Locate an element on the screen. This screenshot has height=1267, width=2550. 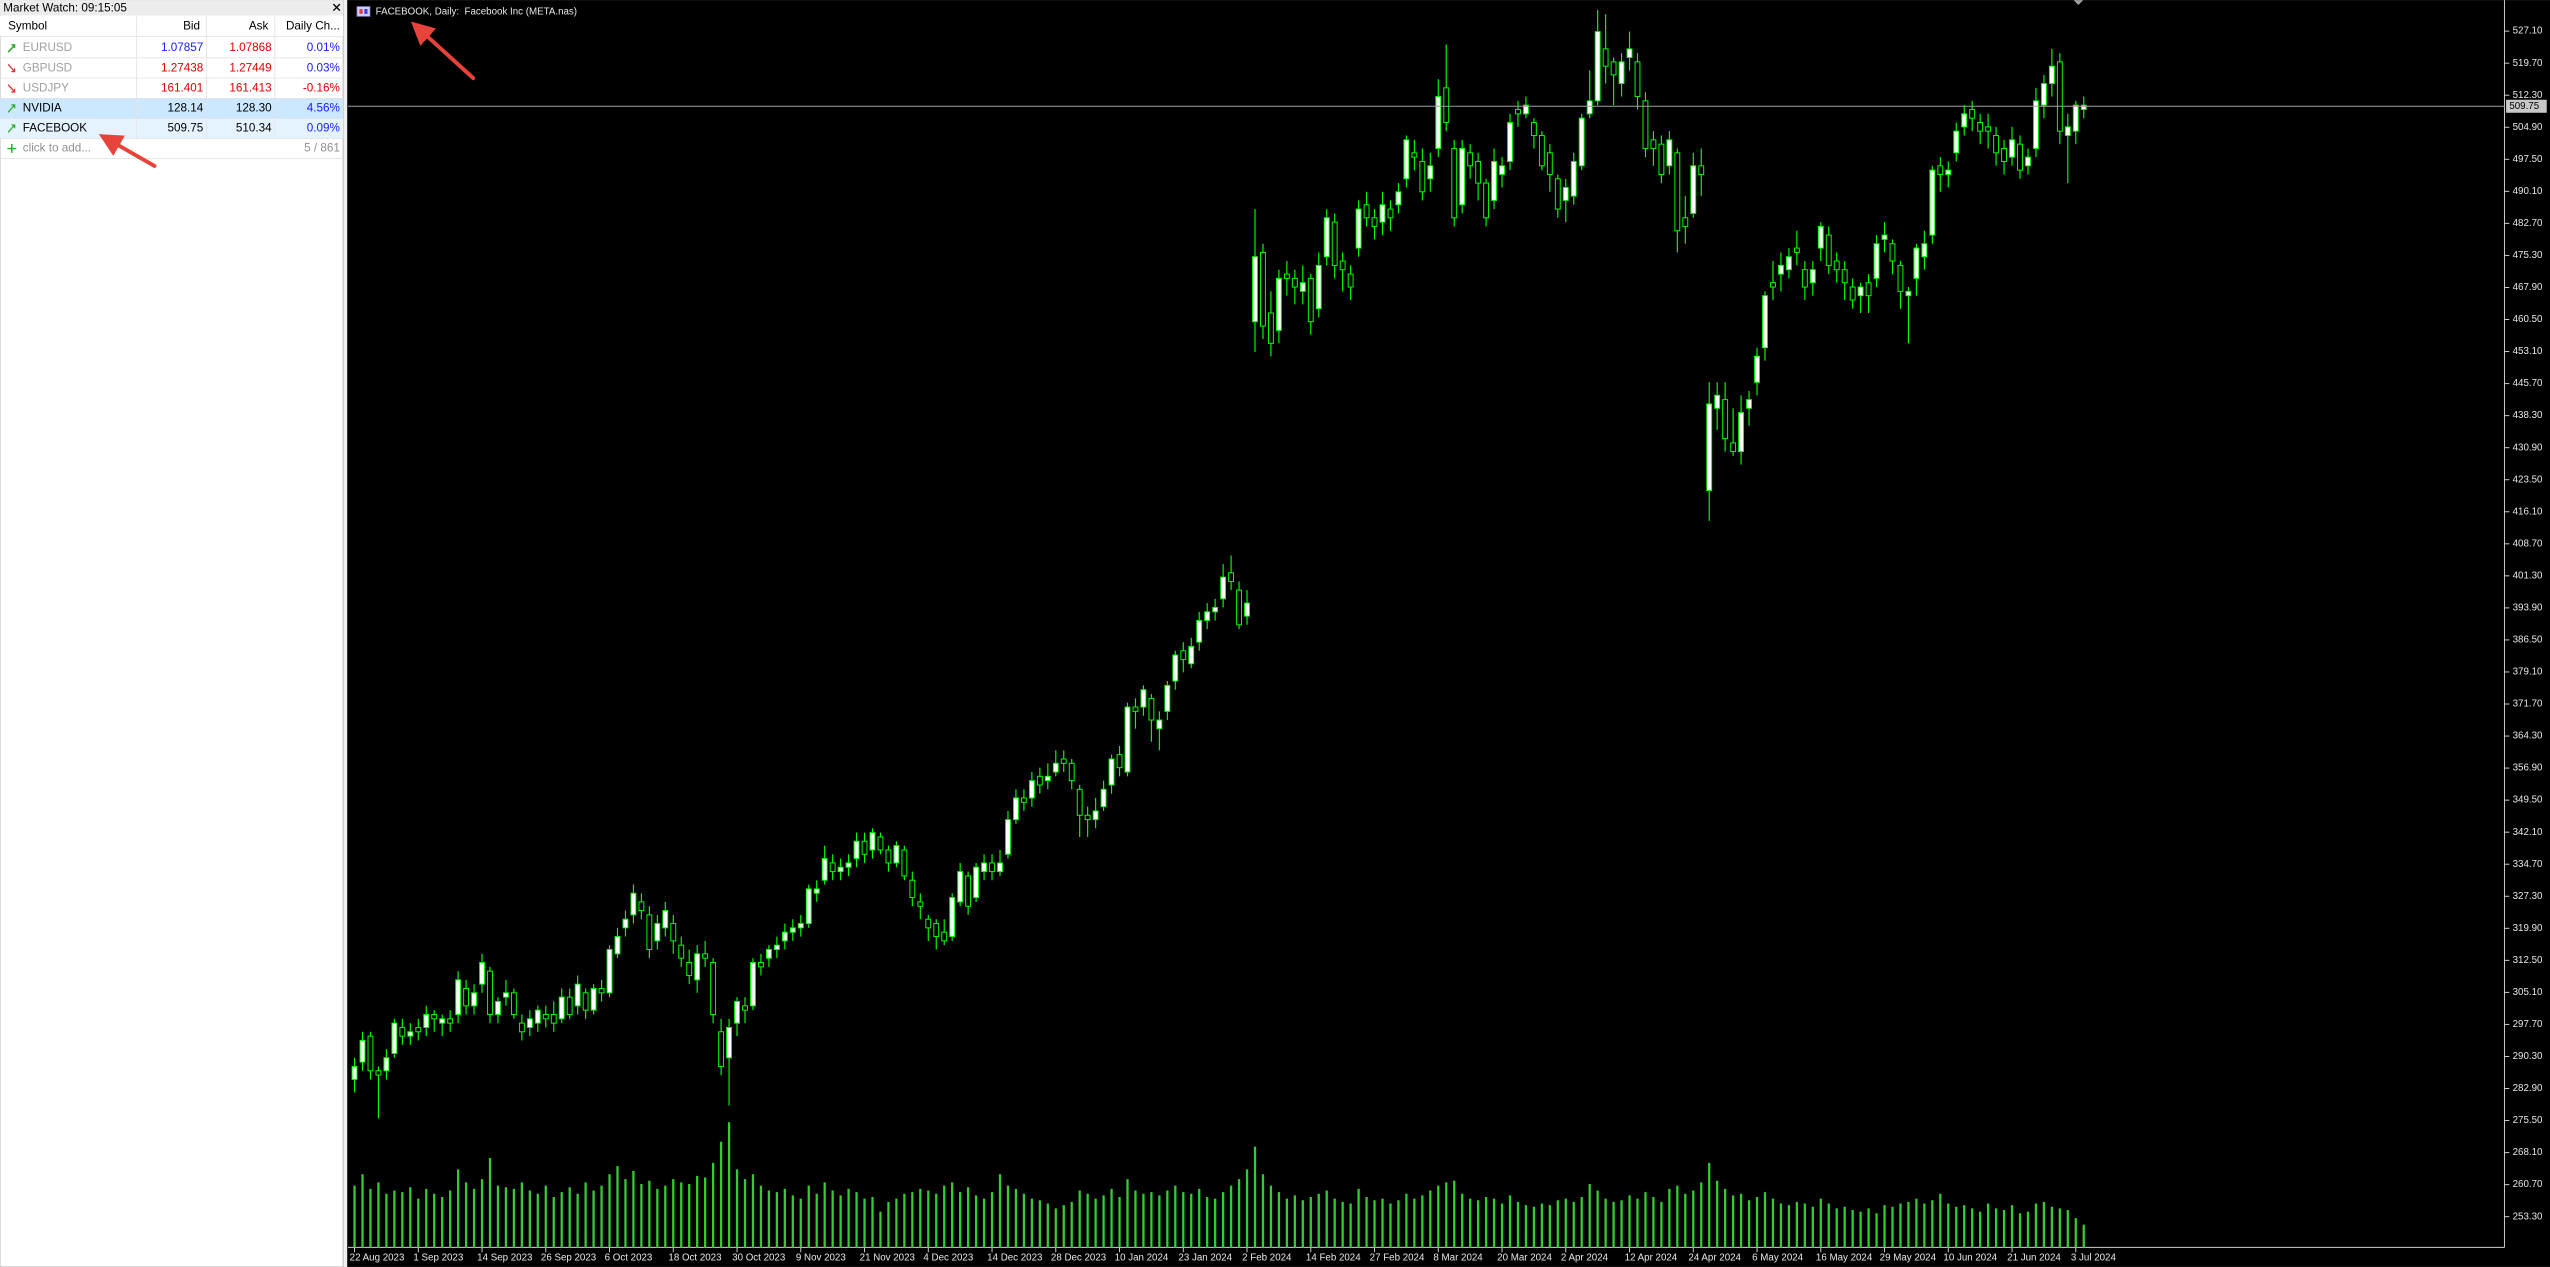
y-tick-label: 312.50 is located at coordinates (2528, 960).